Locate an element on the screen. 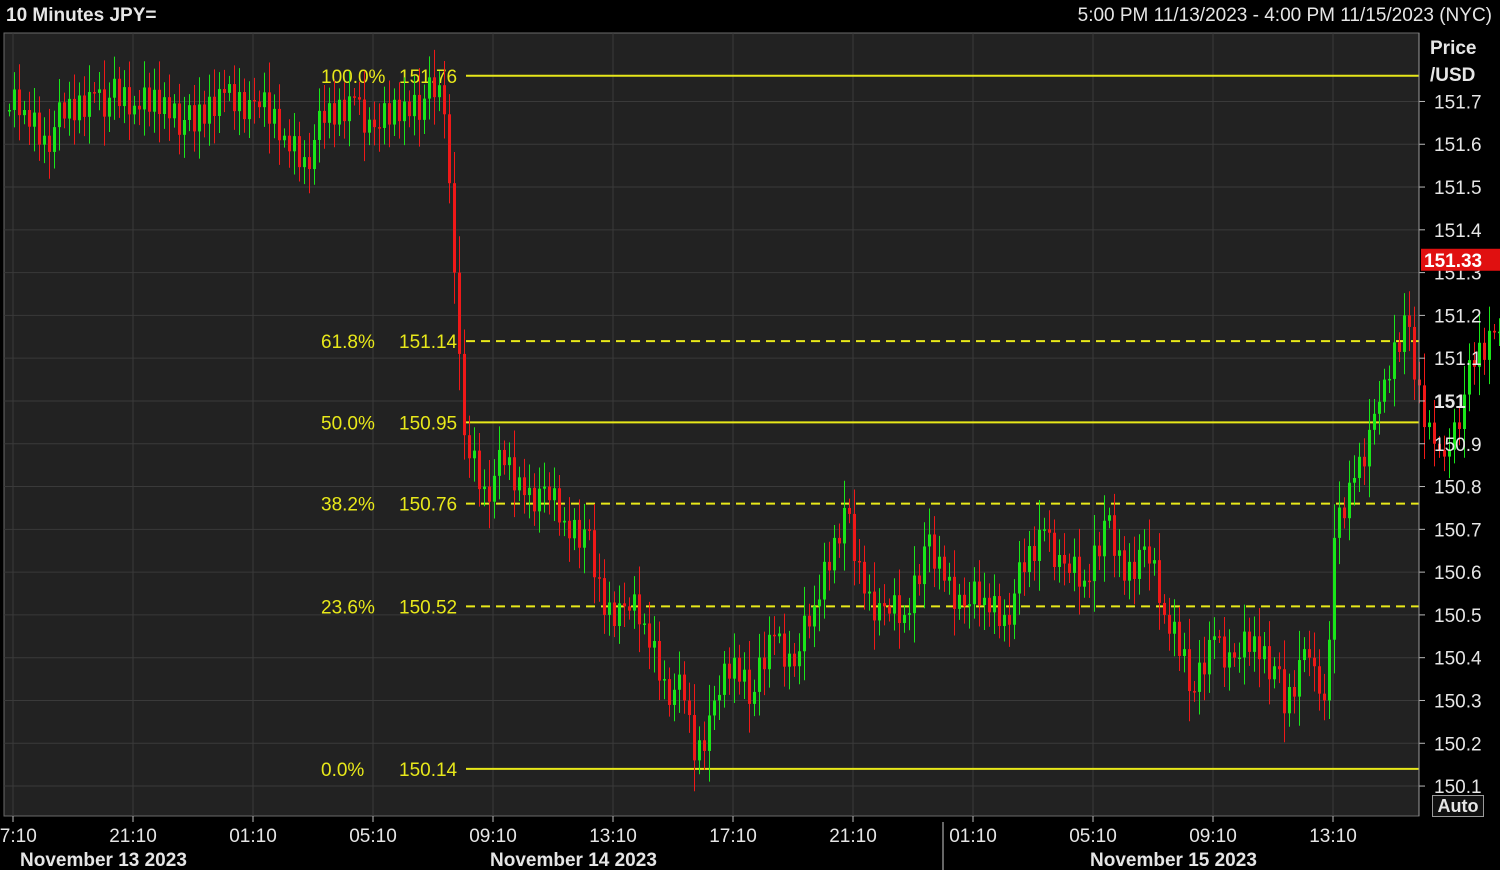 Image resolution: width=1500 pixels, height=870 pixels. x-tick-label: 01:10 is located at coordinates (253, 836).